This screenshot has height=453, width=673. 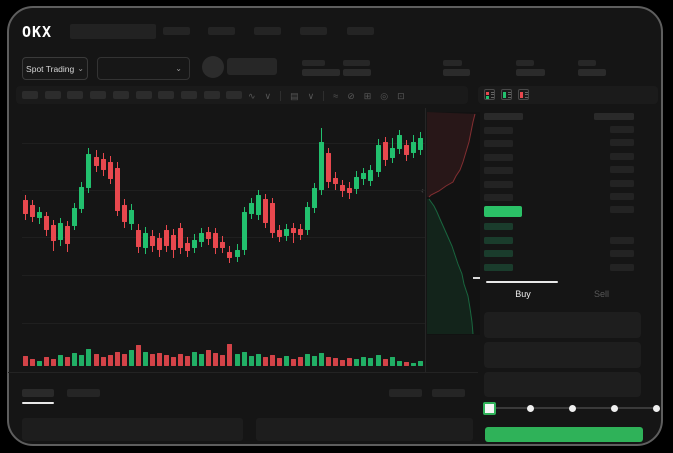 I want to click on settings-icon: ◎, so click(x=384, y=95).